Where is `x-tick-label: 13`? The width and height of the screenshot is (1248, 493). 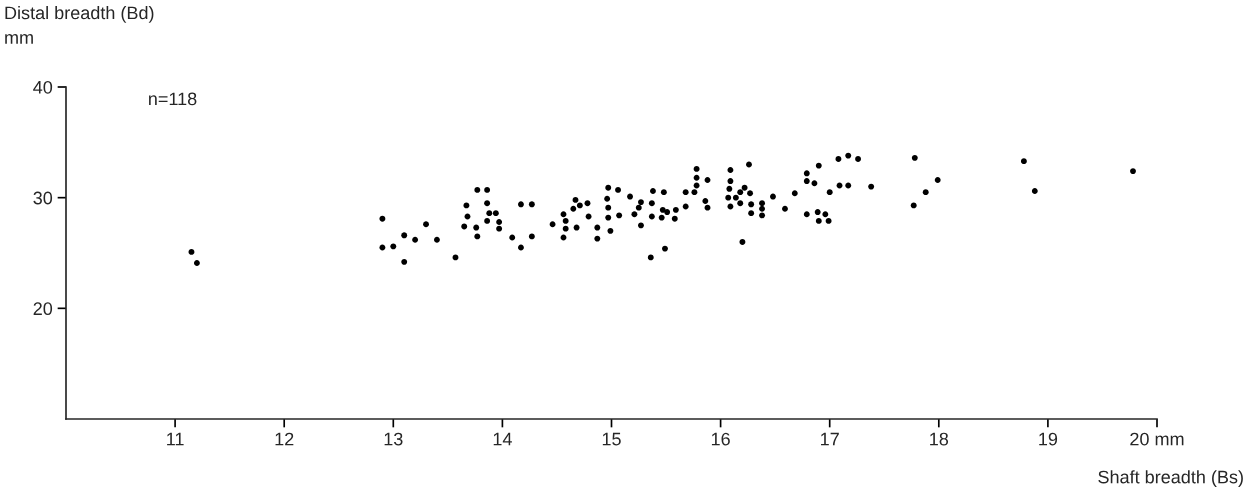
x-tick-label: 13 is located at coordinates (393, 439).